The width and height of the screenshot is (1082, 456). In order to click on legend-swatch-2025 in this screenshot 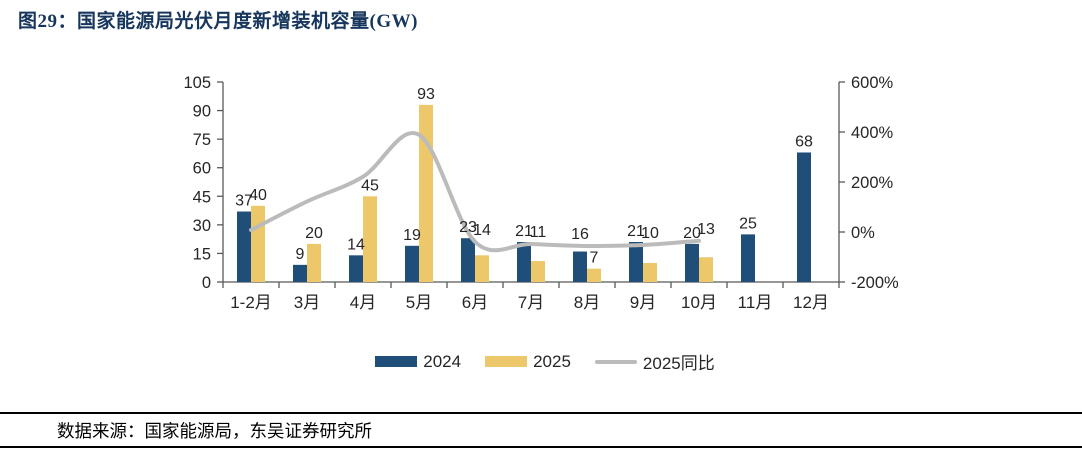, I will do `click(506, 361)`.